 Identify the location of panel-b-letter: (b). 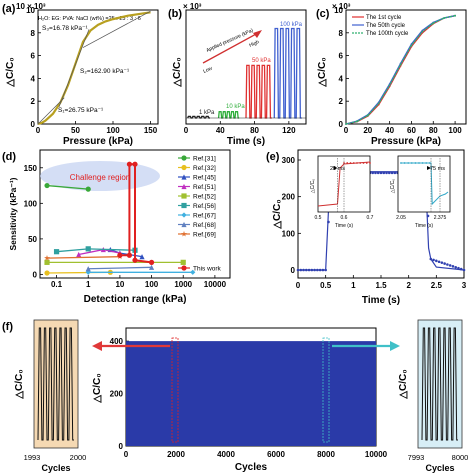
(175, 14).